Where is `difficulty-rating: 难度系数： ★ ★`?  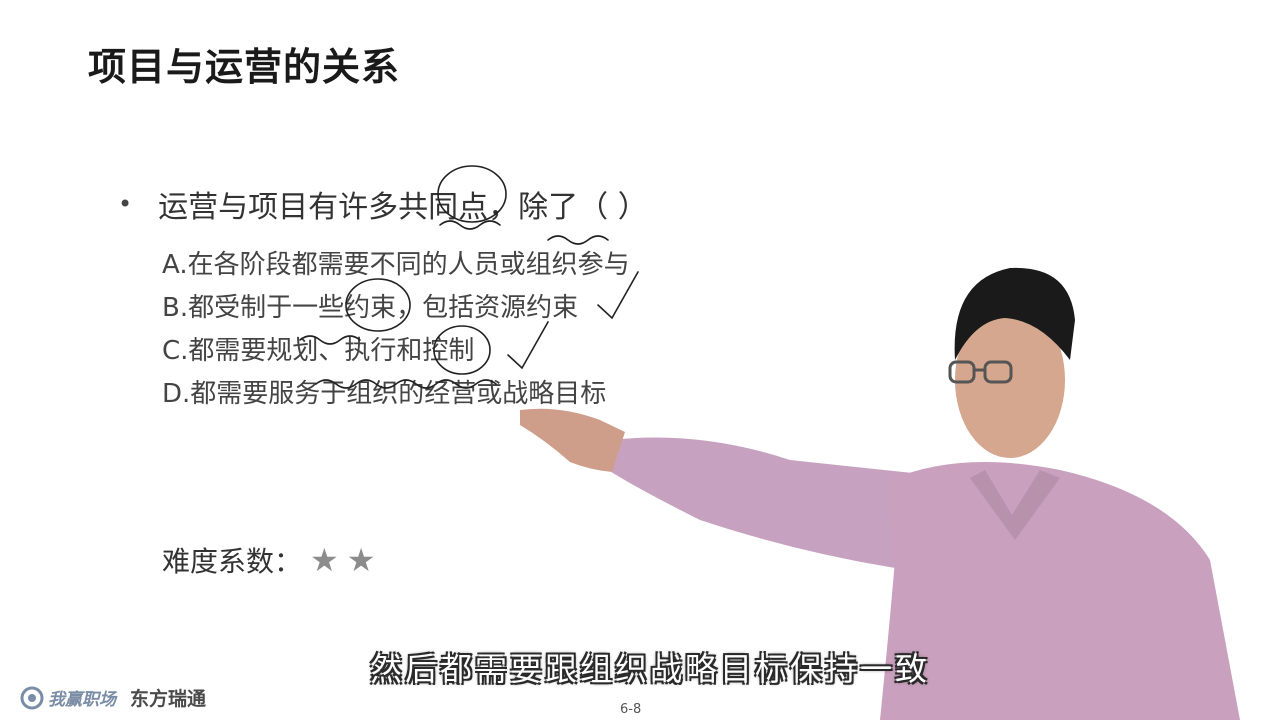 difficulty-rating: 难度系数： ★ ★ is located at coordinates (272, 560).